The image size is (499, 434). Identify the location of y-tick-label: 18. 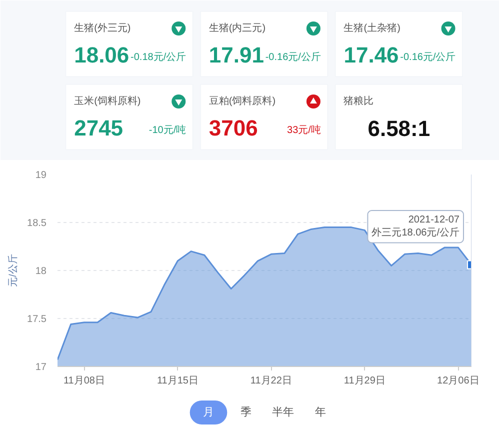
(41, 271).